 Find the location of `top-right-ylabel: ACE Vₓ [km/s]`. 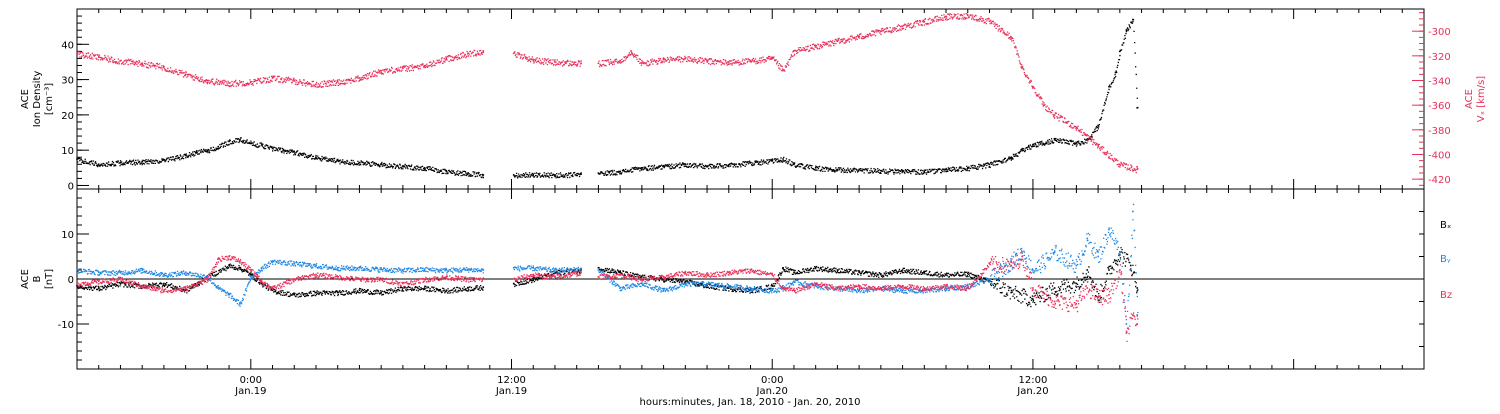

top-right-ylabel: ACE Vₓ [km/s] is located at coordinates (1475, 99).